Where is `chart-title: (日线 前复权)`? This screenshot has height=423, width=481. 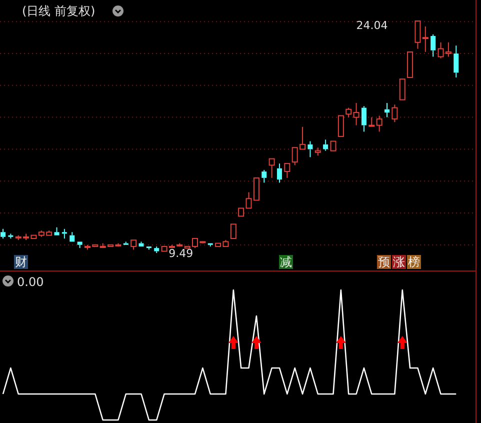 chart-title: (日线 前复权) is located at coordinates (59, 11).